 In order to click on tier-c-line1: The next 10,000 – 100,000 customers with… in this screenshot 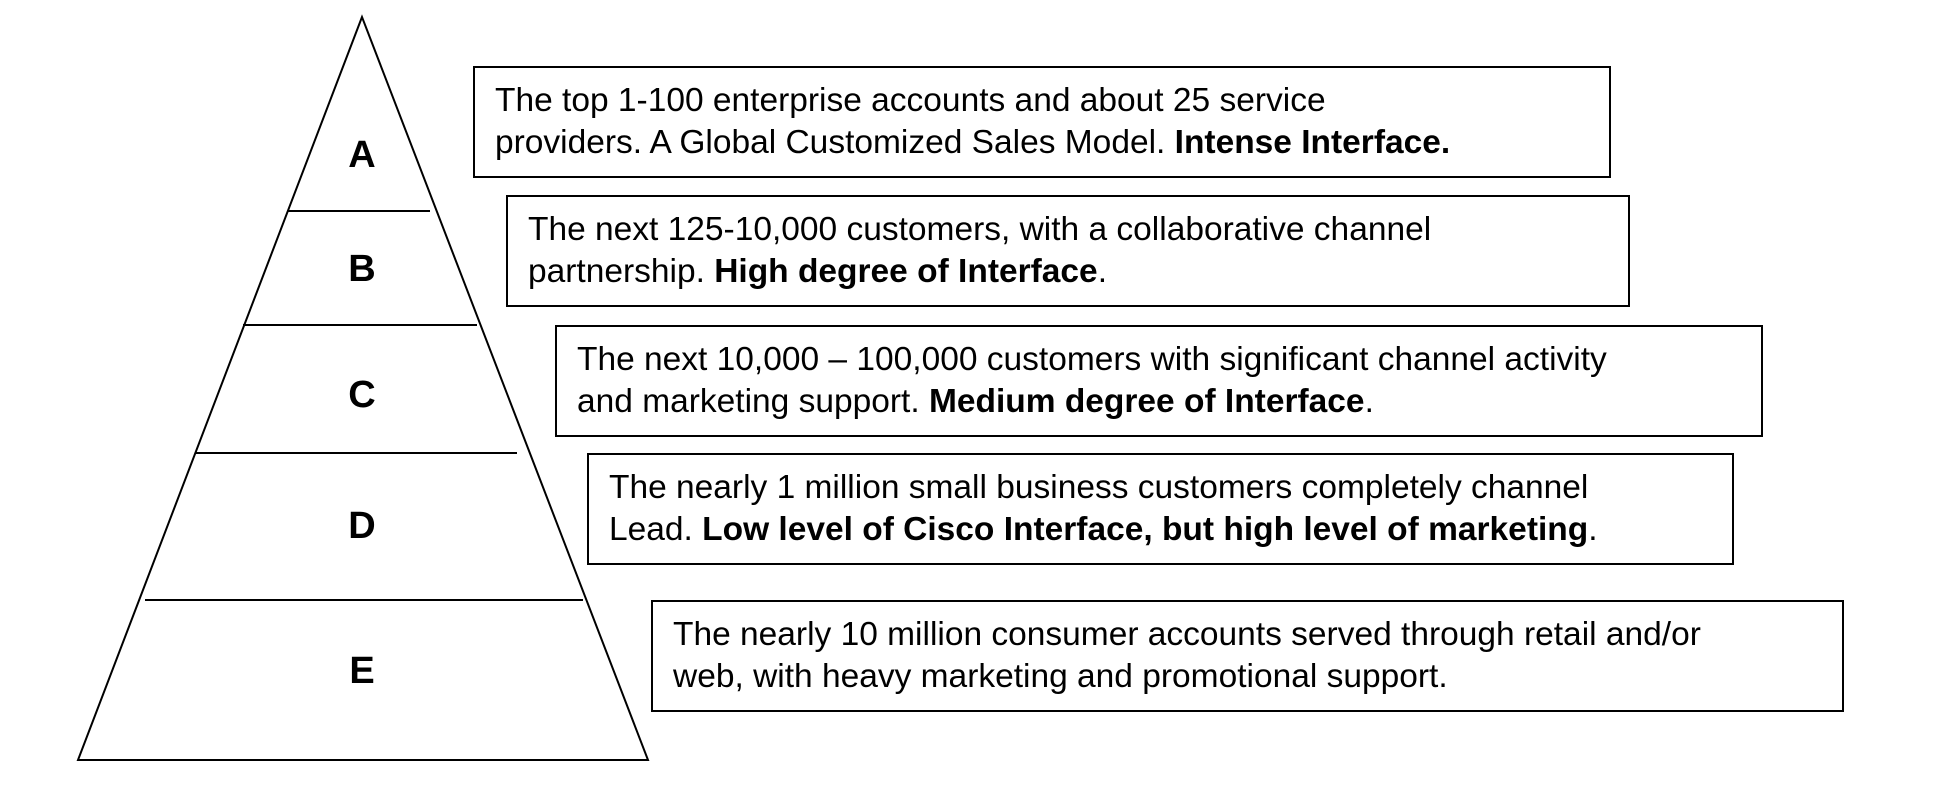, I will do `click(1092, 359)`.